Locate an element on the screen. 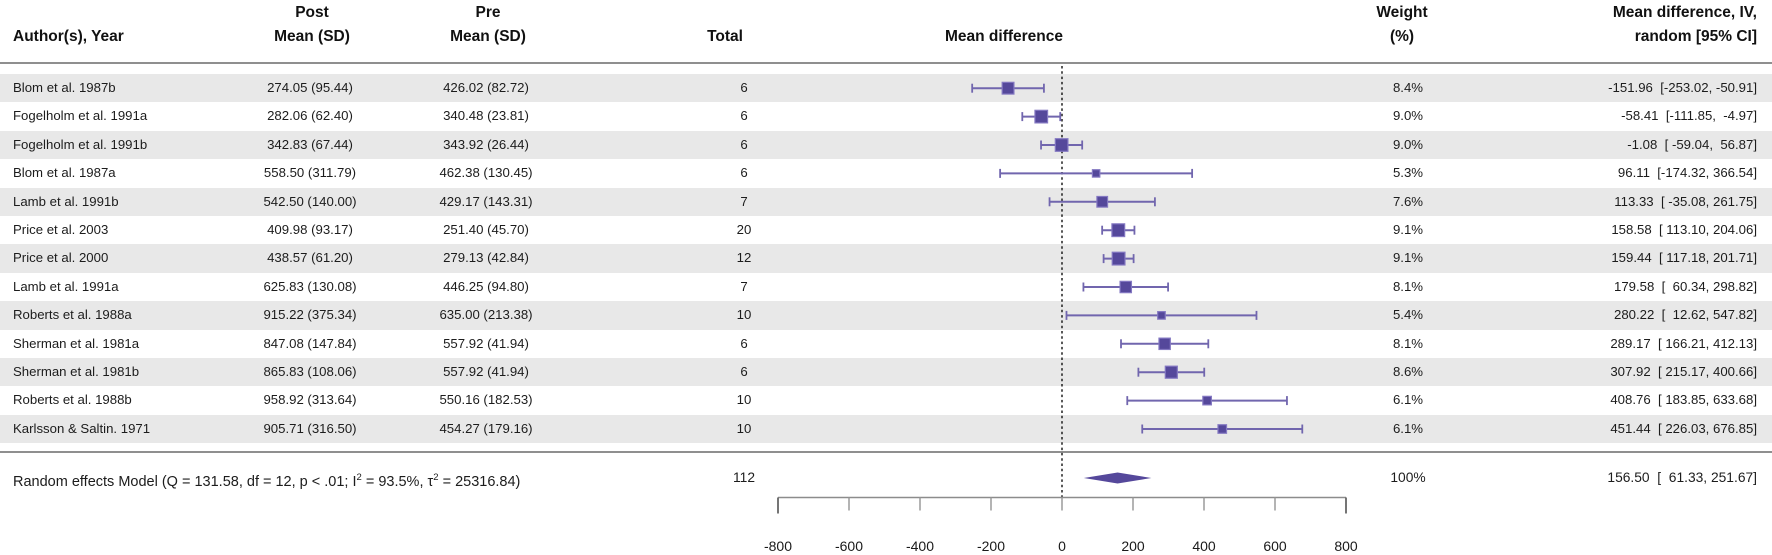 Image resolution: width=1772 pixels, height=555 pixels. post-mean-cell: 438.57 (61.20) is located at coordinates (310, 258).